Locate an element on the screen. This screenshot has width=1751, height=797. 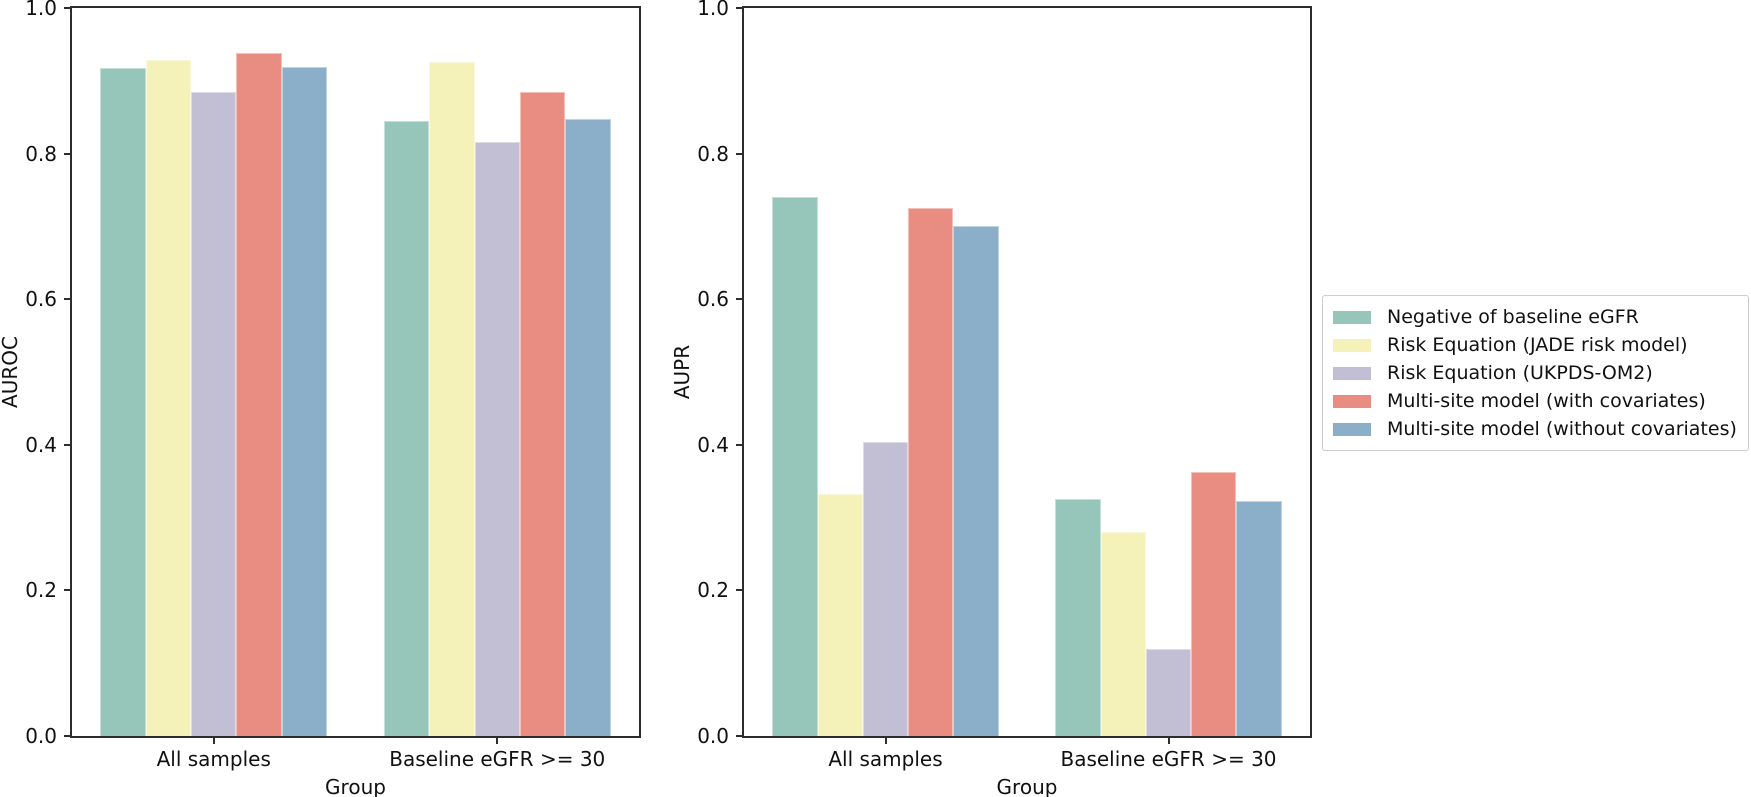
legend-row: Negative of baseline eGFR is located at coordinates (1535, 317).